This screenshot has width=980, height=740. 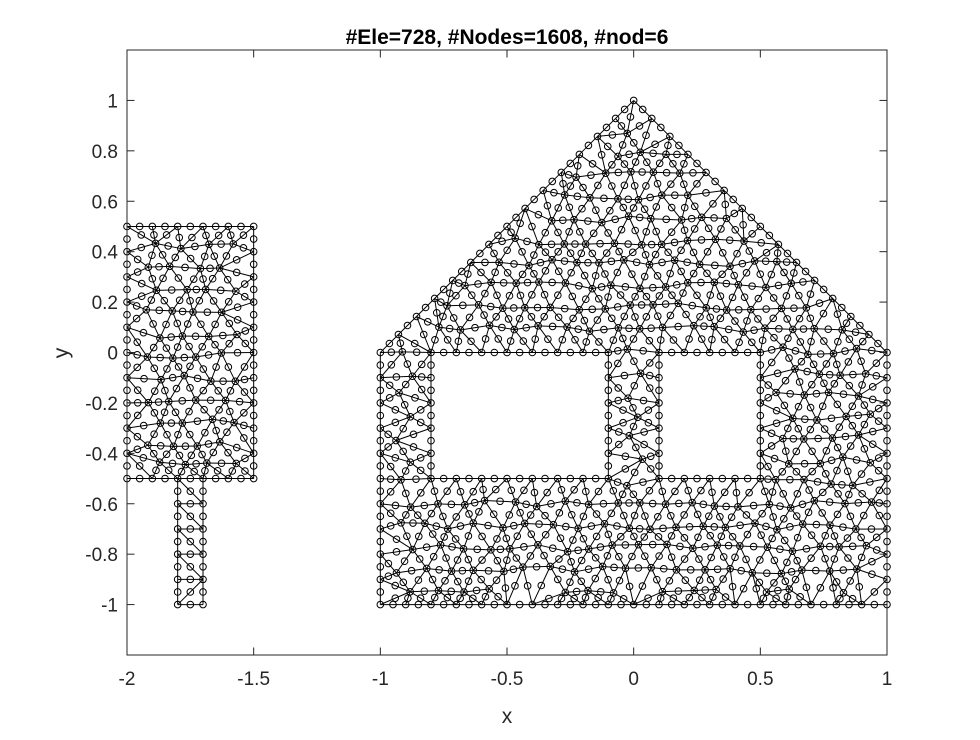 I want to click on y-axis-label: y, so click(x=61, y=352).